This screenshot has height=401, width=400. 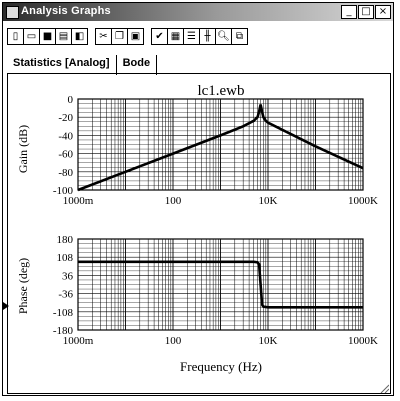 What do you see at coordinates (349, 12) in the screenshot?
I see `minimize-button: _` at bounding box center [349, 12].